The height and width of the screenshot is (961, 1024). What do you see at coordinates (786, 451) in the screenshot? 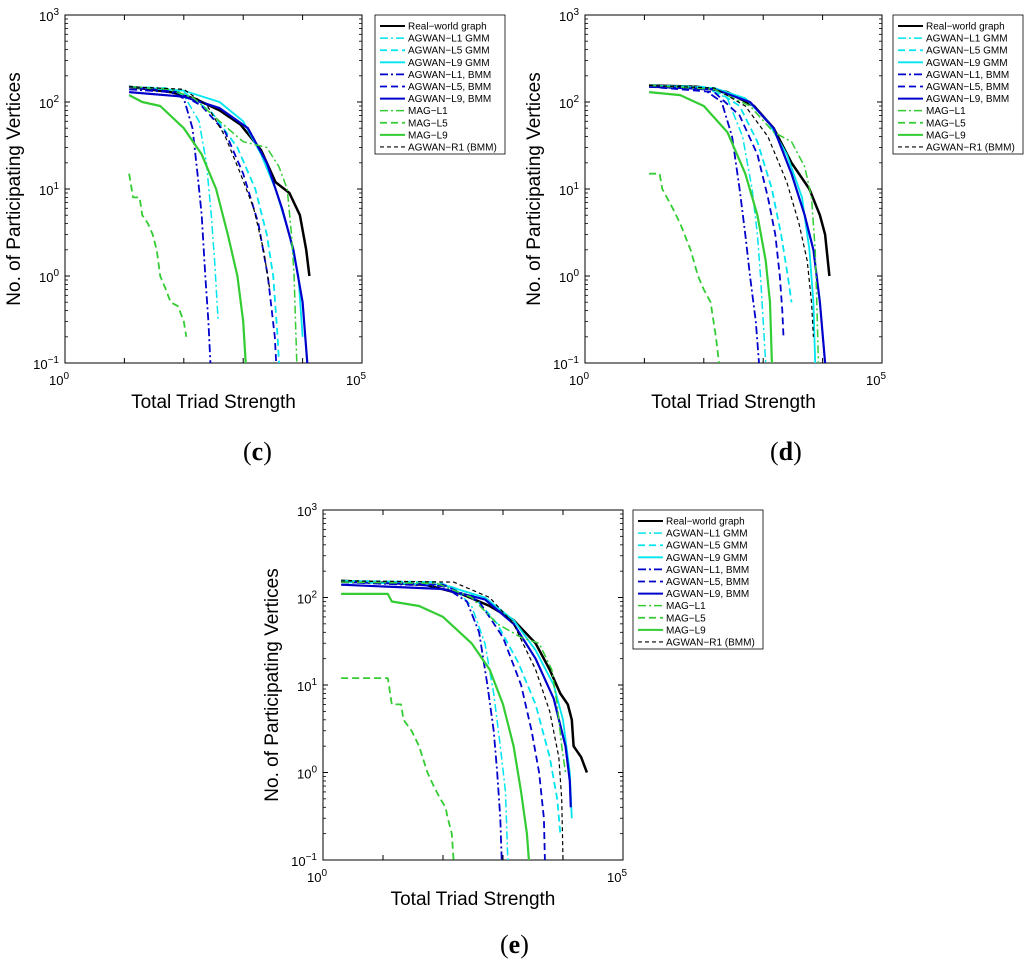
I see `panel-label-d: (d)` at bounding box center [786, 451].